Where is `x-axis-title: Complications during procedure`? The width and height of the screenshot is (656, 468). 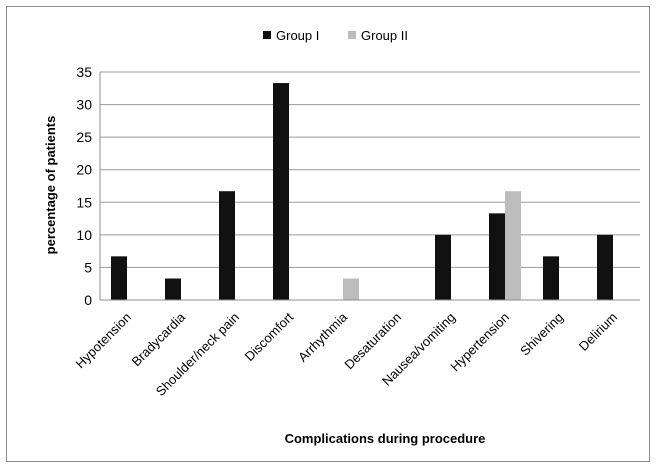
x-axis-title: Complications during procedure is located at coordinates (385, 438).